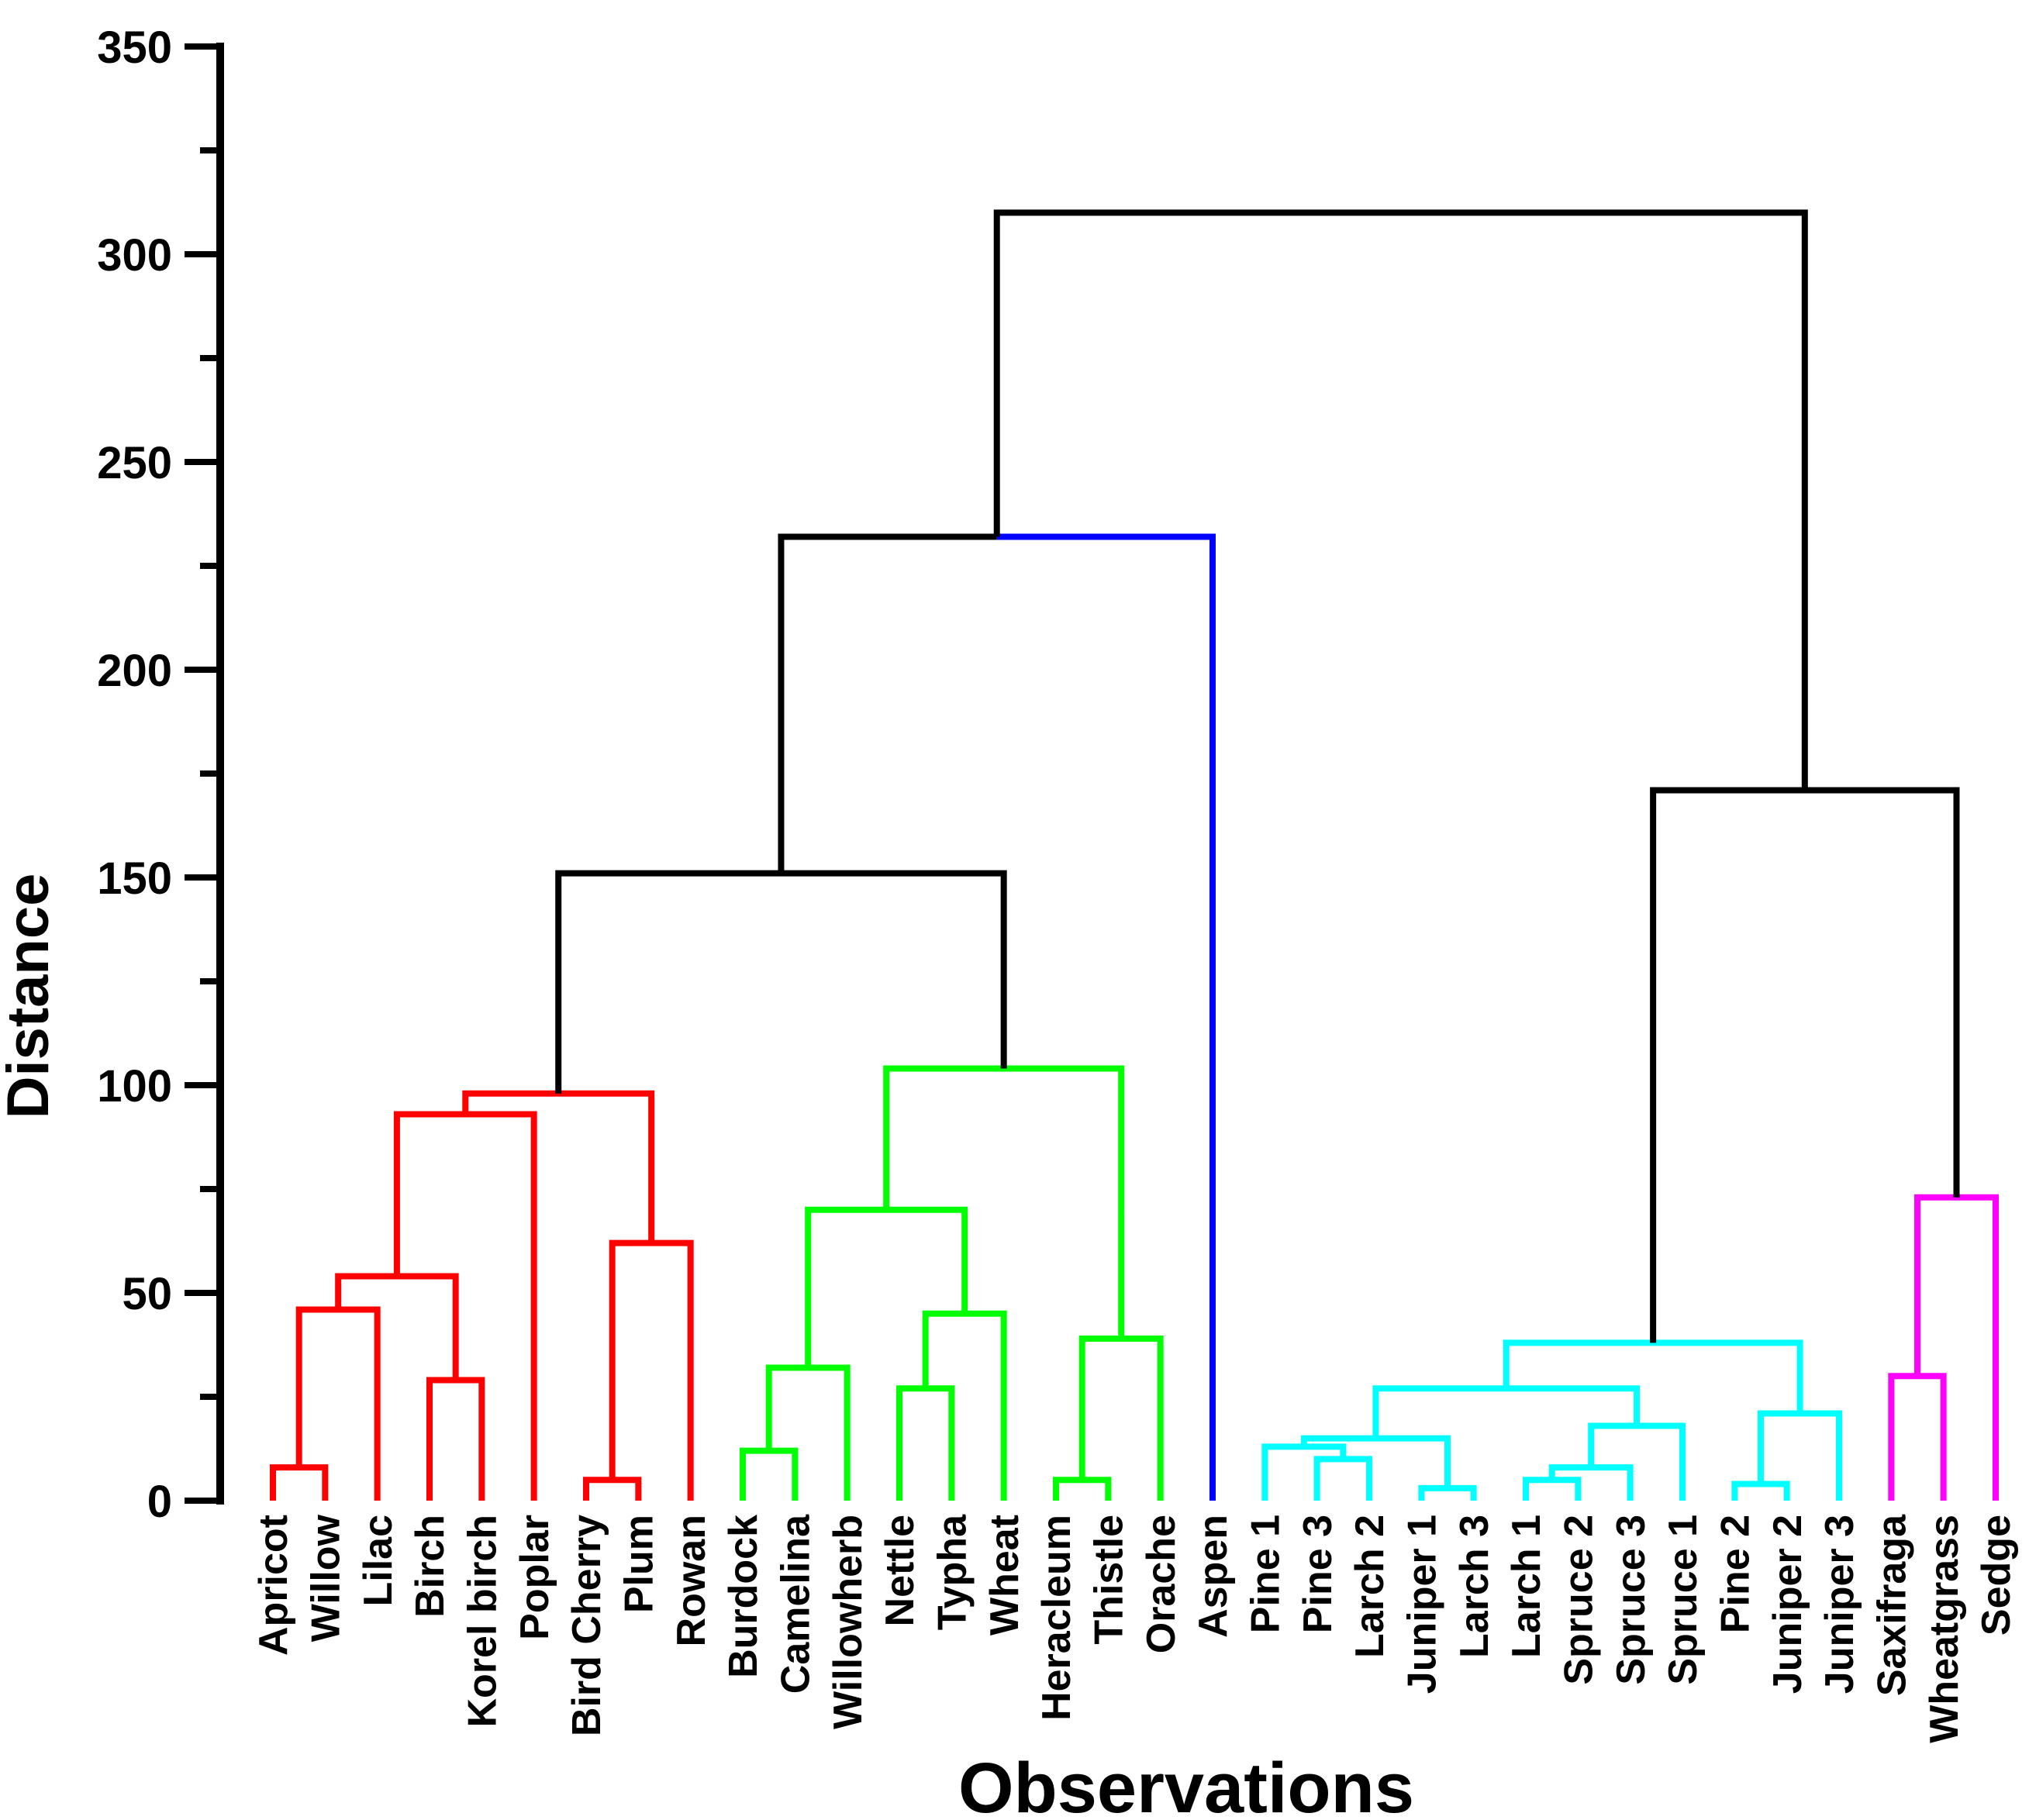  I want to click on leaf-label: Plum, so click(639, 1564).